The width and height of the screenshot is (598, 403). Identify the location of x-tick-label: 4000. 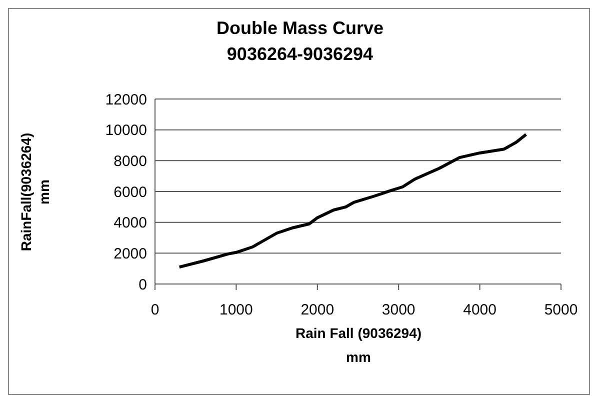
(479, 310).